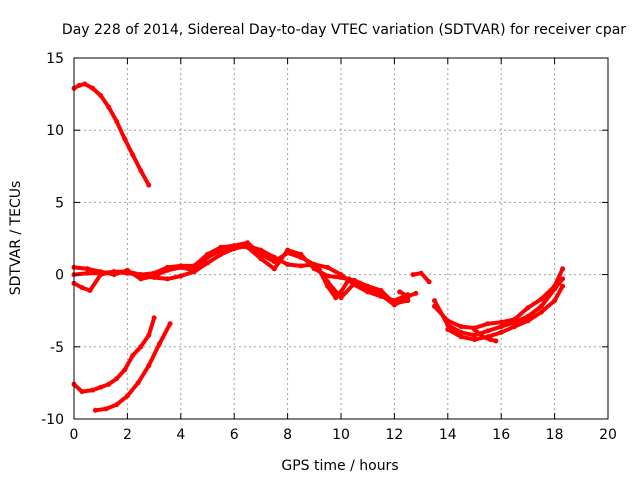  Describe the element at coordinates (55, 131) in the screenshot. I see `y-tick-label: 10` at that location.